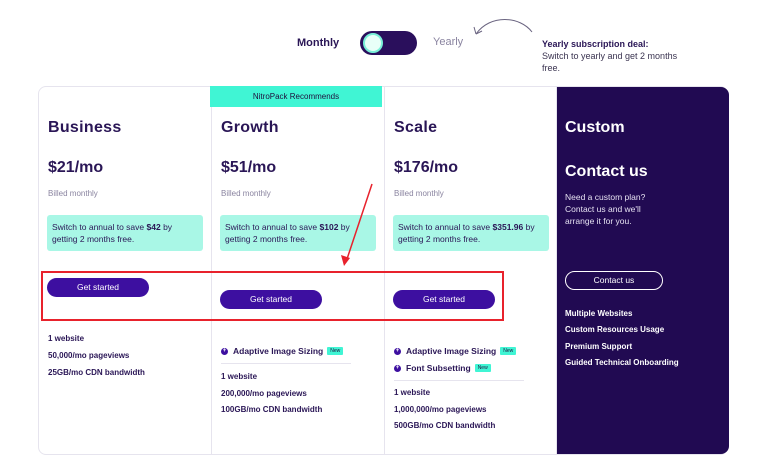 This screenshot has height=466, width=769. Describe the element at coordinates (426, 167) in the screenshot. I see `plan-price: $176/mo` at that location.